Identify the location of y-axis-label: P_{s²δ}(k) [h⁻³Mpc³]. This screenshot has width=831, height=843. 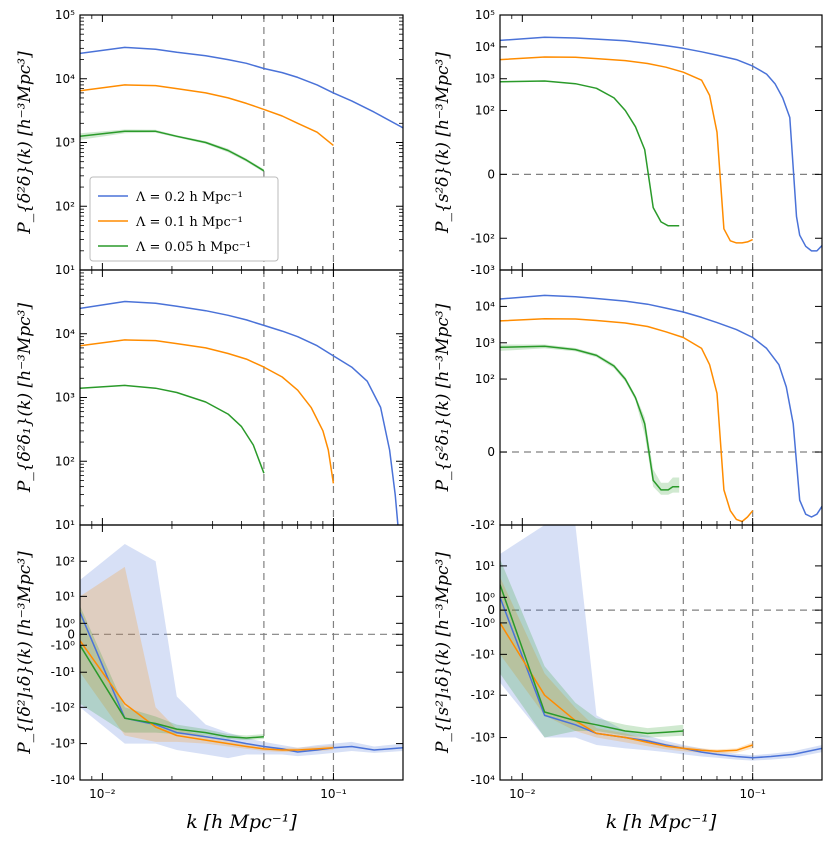
(443, 143).